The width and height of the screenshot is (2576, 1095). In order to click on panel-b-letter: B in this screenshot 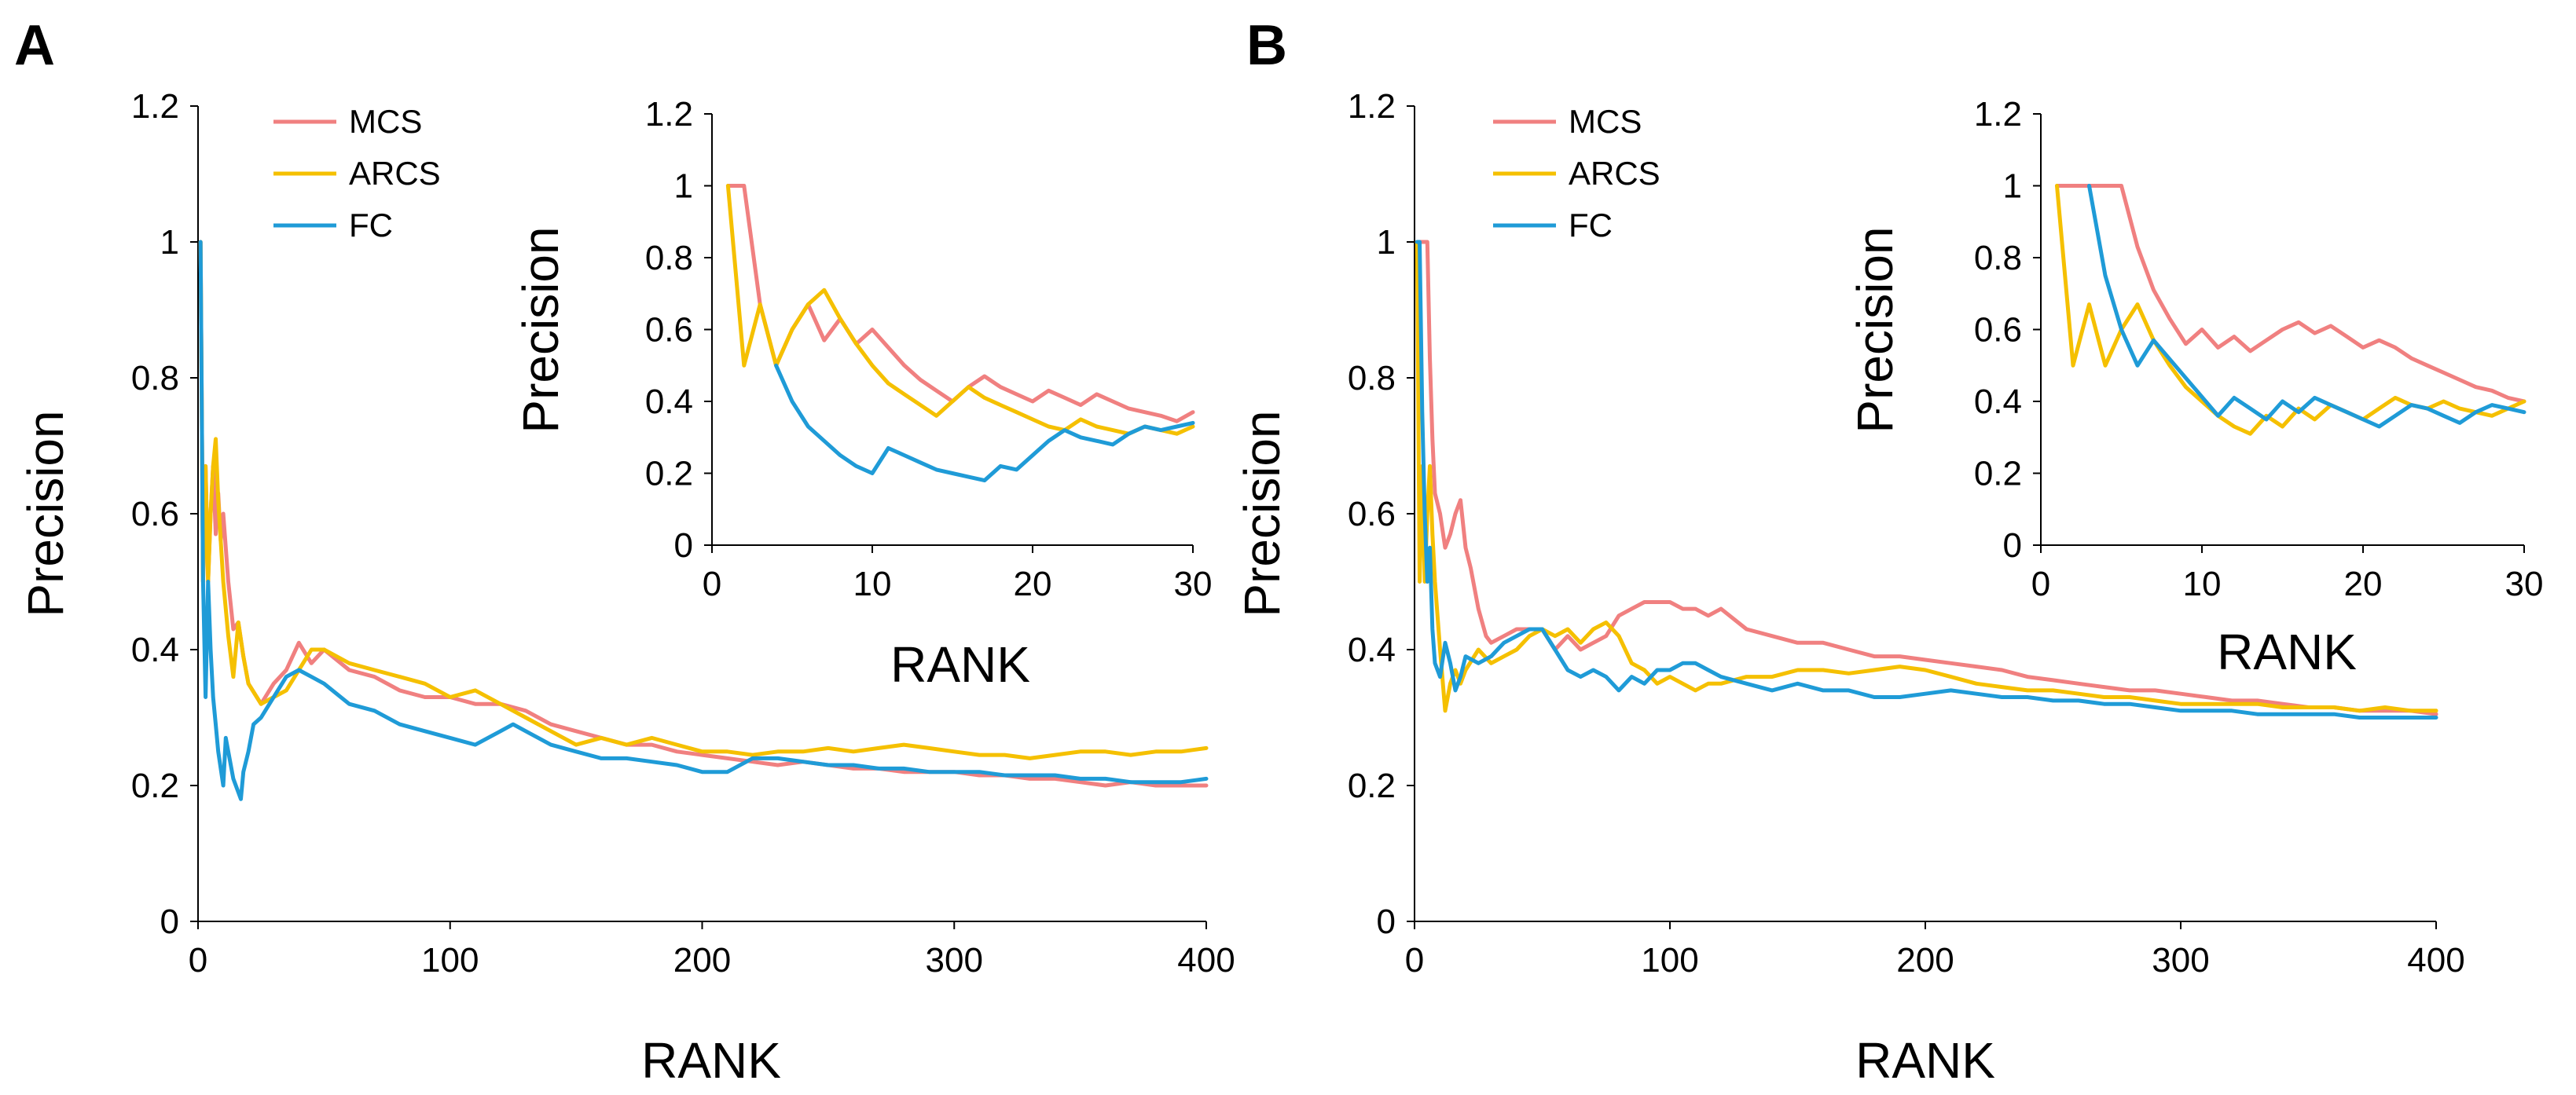, I will do `click(1266, 45)`.